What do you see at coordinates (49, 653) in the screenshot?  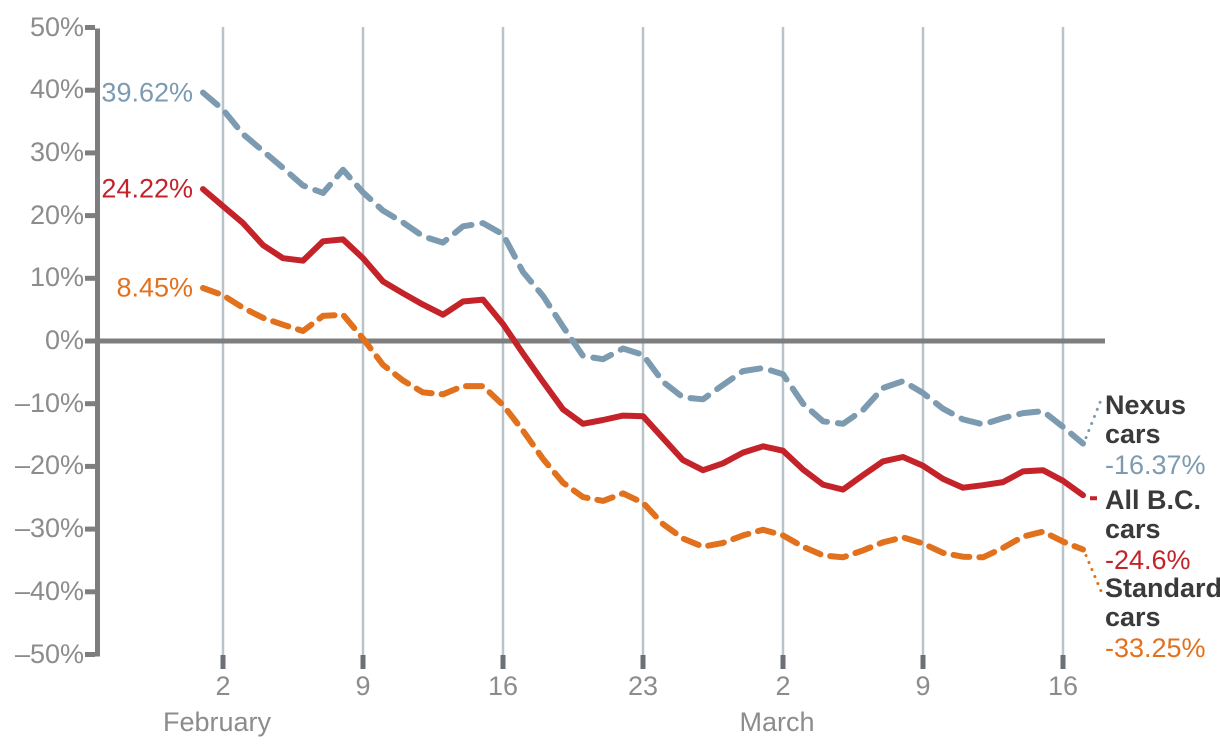 I see `y-tick-label: –50%` at bounding box center [49, 653].